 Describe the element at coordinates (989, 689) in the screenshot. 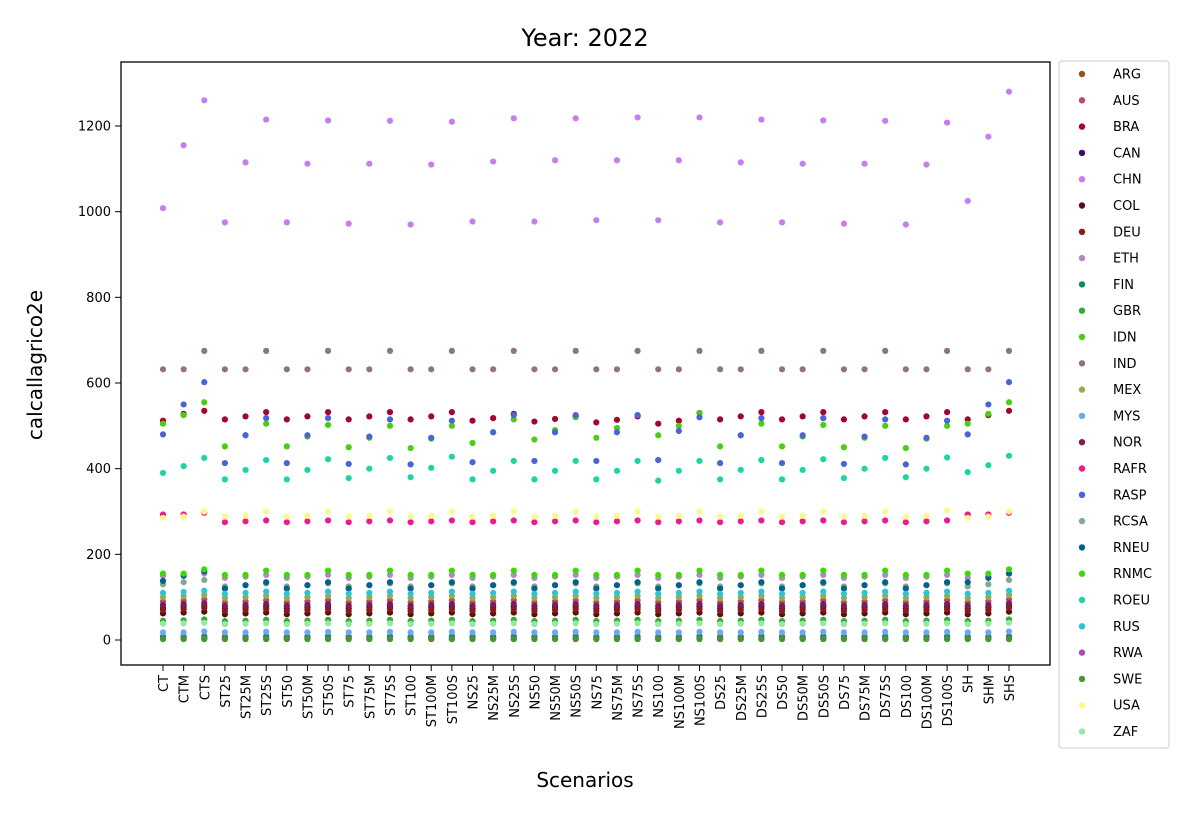

I see `x-tick-label: SHM` at that location.